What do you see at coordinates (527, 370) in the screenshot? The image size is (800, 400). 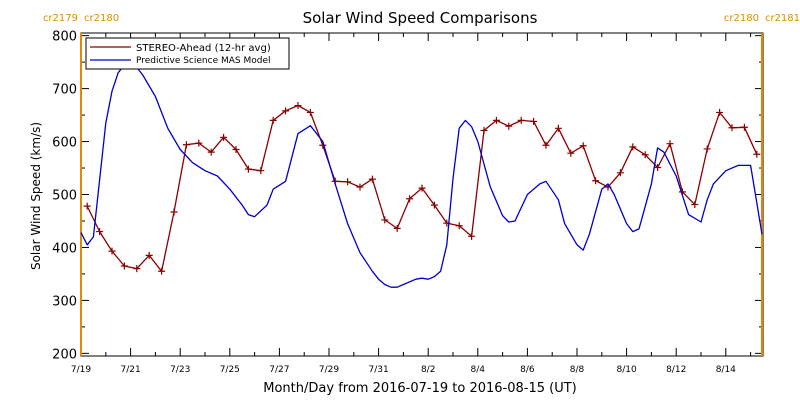 I see `x-tick-label: 8/6` at bounding box center [527, 370].